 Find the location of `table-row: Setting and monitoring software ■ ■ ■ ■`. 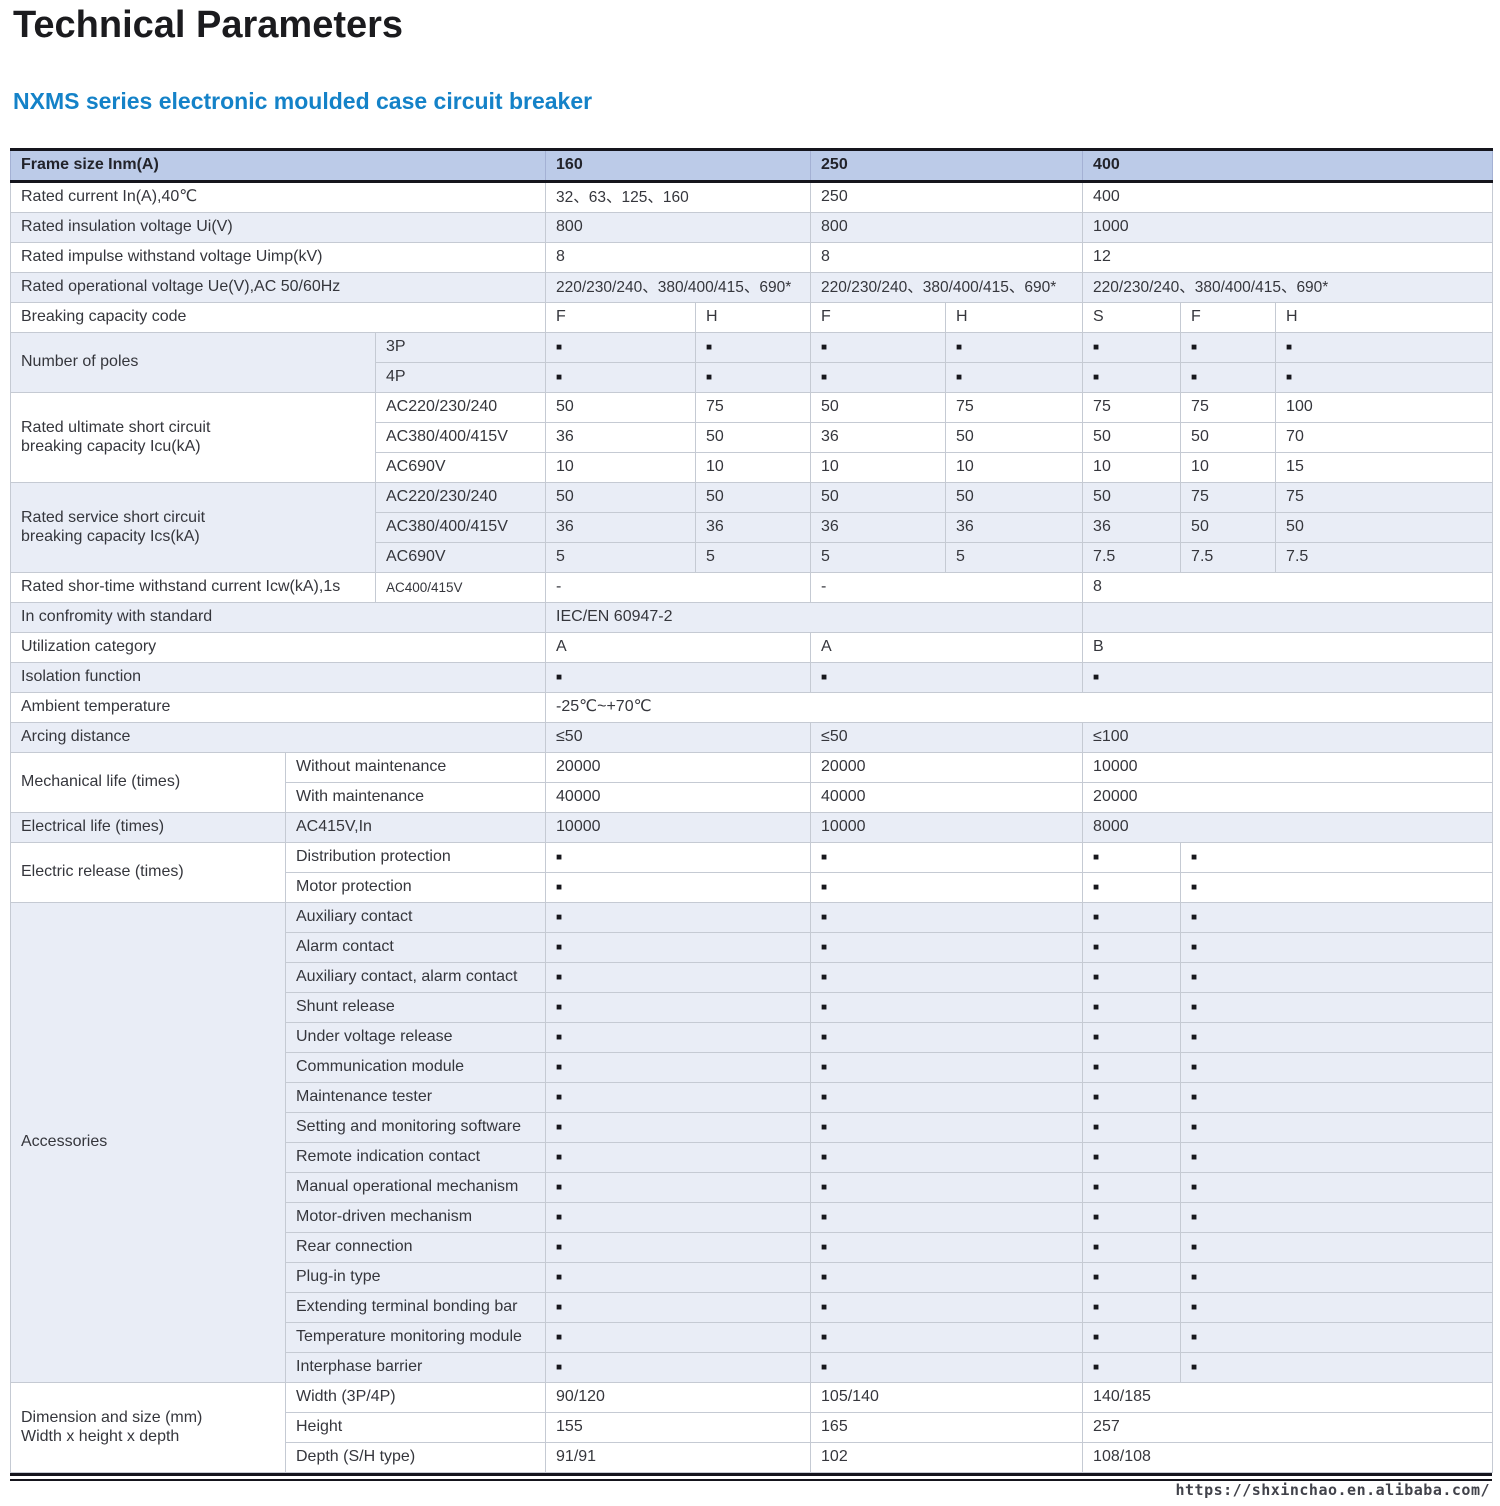

table-row: Setting and monitoring software ■ ■ ■ ■ is located at coordinates (752, 1127).